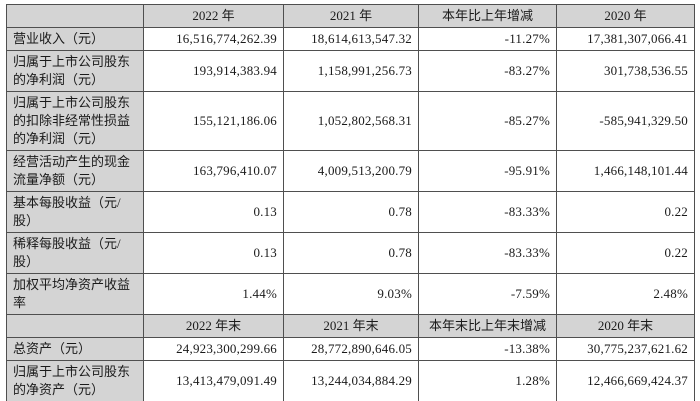 The image size is (700, 401). Describe the element at coordinates (487, 349) in the screenshot. I see `value-yoy-end-change: -13.38%` at that location.